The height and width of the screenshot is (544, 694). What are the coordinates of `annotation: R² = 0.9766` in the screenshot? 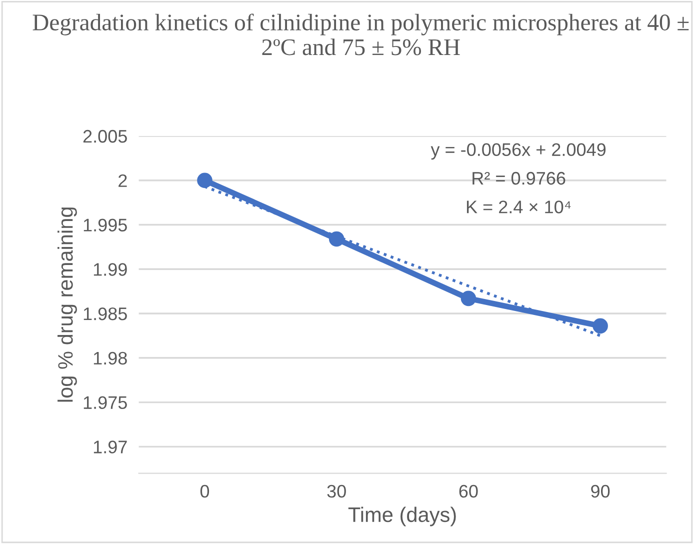 It's located at (519, 178).